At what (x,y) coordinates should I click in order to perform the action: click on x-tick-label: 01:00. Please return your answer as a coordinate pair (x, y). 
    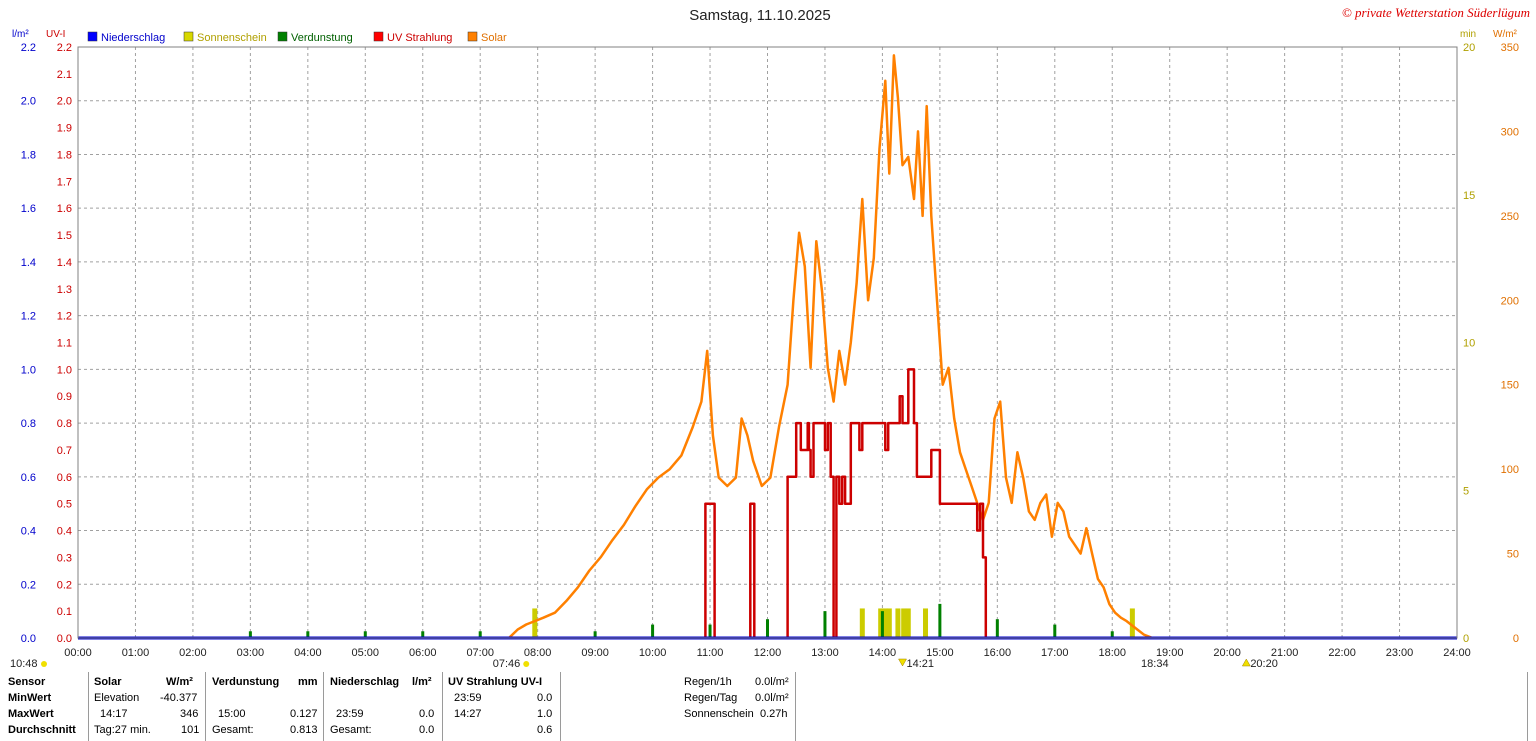
    Looking at the image, I should click on (136, 653).